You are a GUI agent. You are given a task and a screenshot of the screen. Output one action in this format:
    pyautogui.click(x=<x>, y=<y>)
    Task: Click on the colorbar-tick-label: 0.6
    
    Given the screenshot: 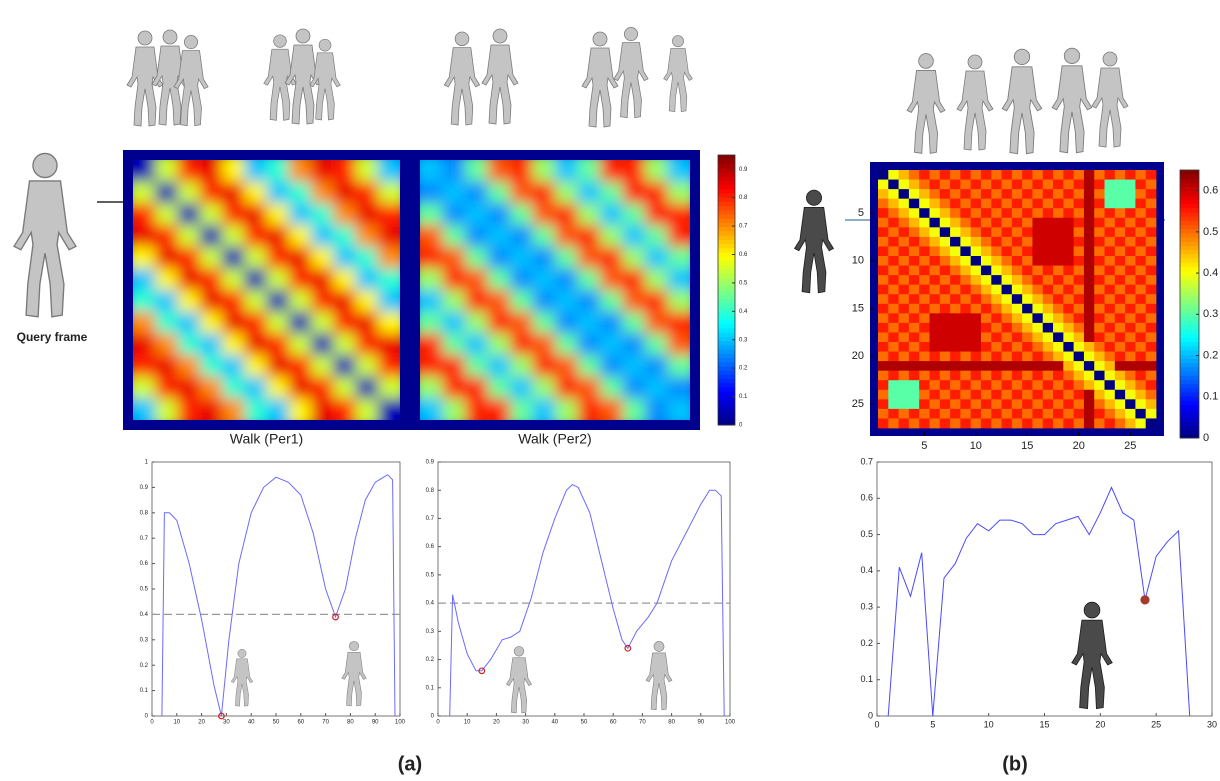 What is the action you would take?
    pyautogui.click(x=1210, y=191)
    